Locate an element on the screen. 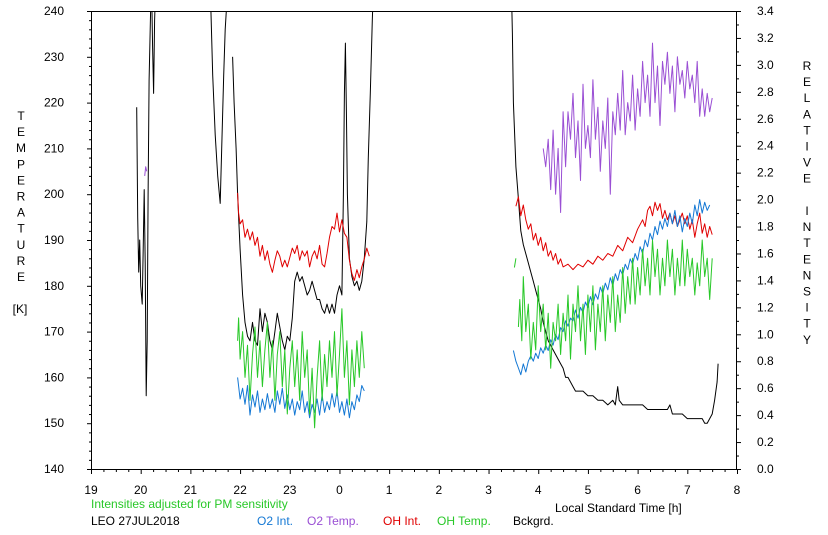  x-tick-label: 22 is located at coordinates (240, 490).